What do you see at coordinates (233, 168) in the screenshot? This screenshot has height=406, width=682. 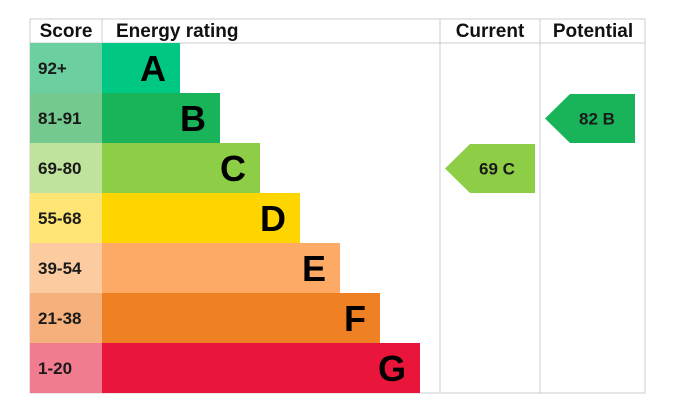 I see `band-letter-c: C` at bounding box center [233, 168].